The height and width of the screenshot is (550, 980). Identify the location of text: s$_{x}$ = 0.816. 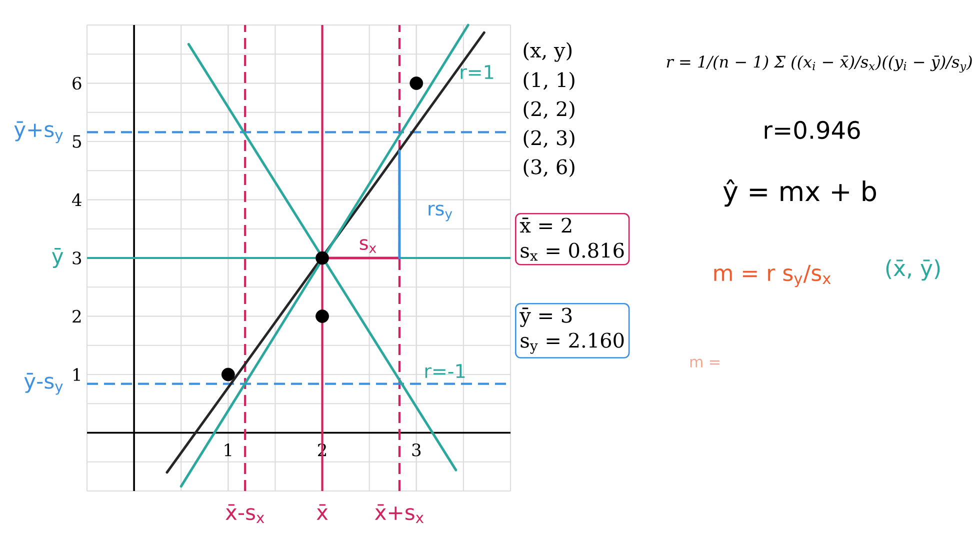
(572, 251).